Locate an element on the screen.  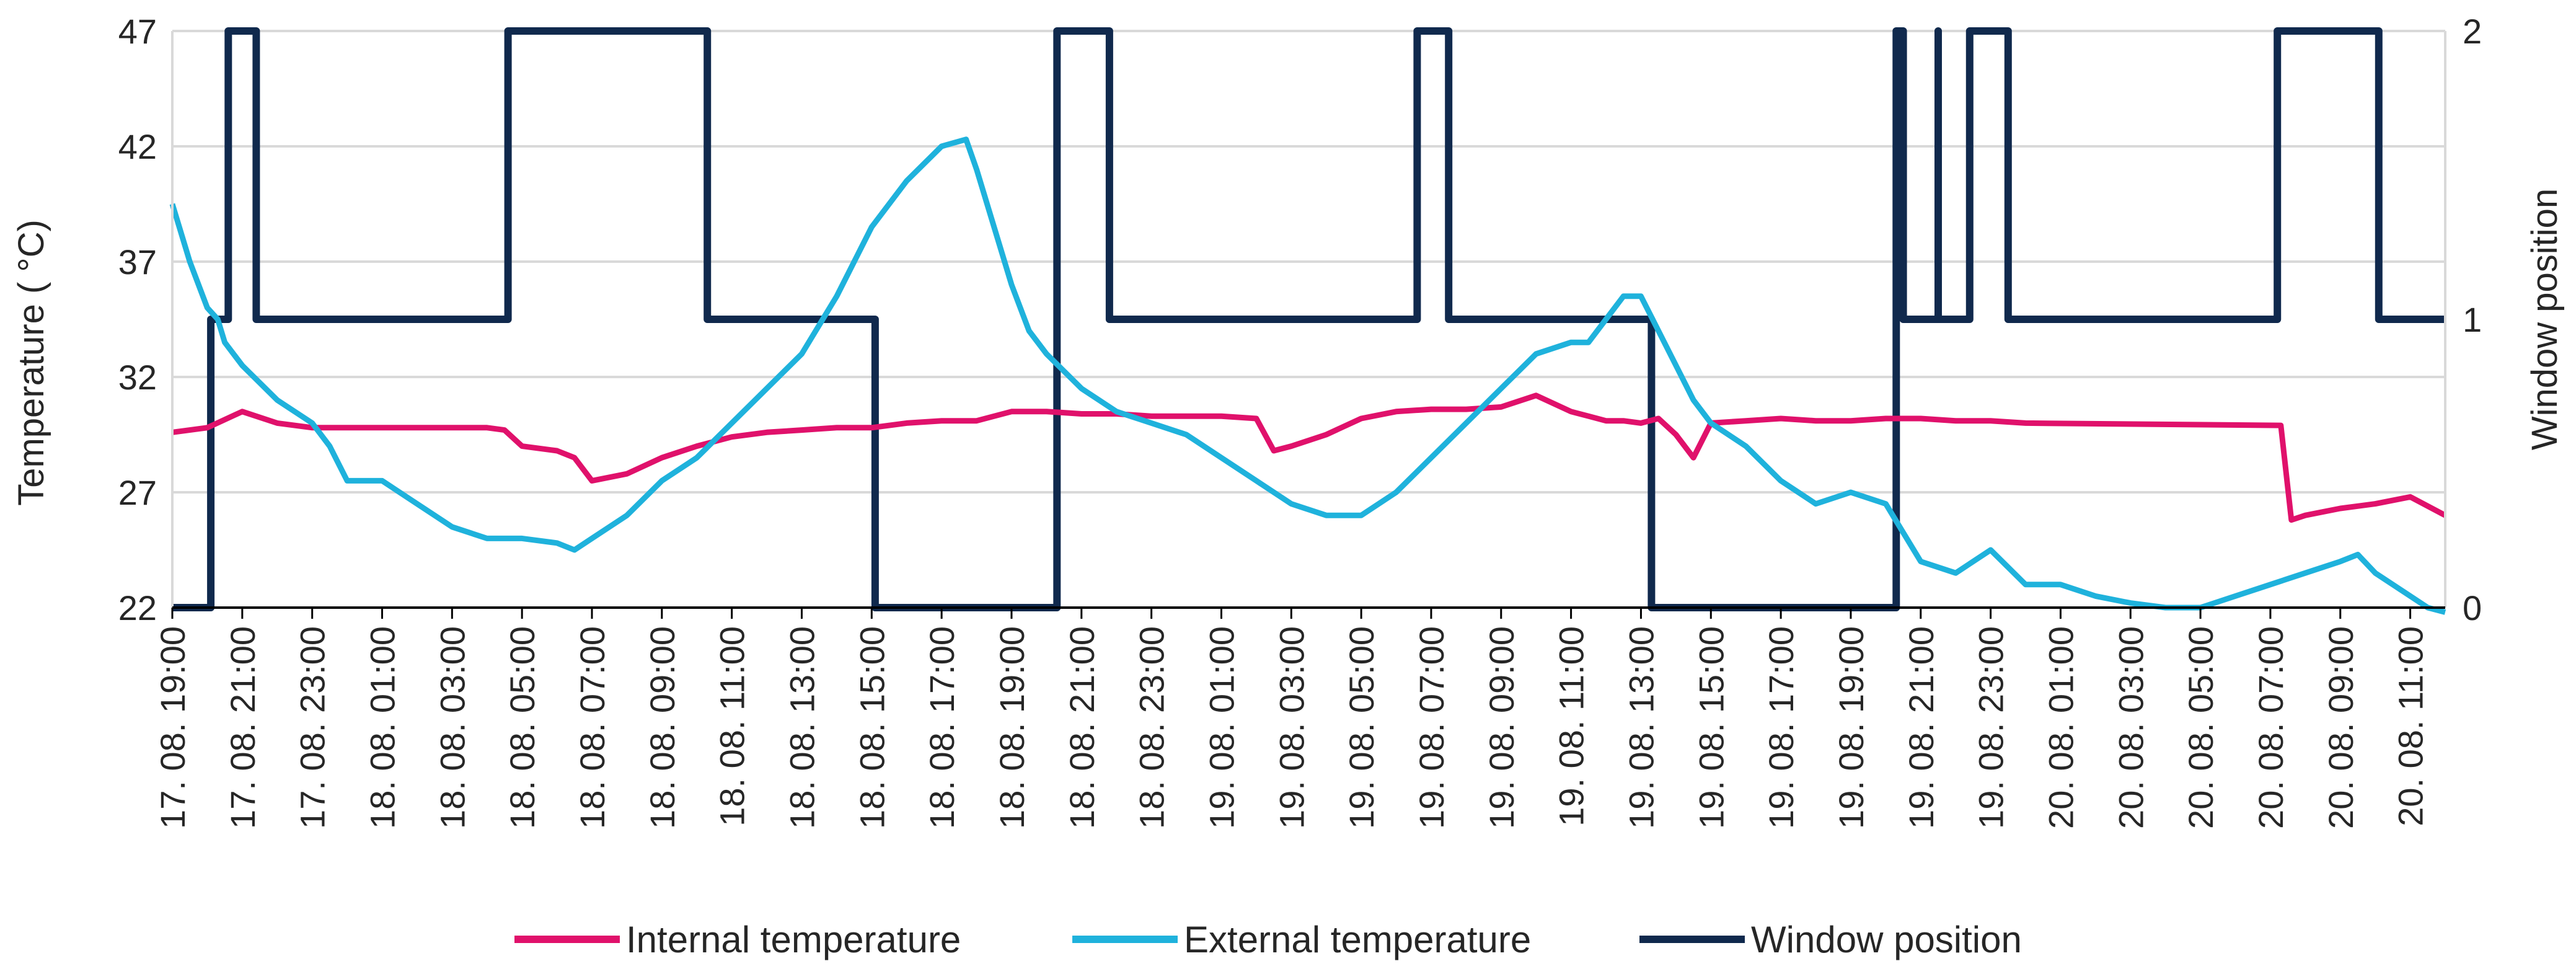
x-tick-label: 19. 08. 23:00 is located at coordinates (1991, 727).